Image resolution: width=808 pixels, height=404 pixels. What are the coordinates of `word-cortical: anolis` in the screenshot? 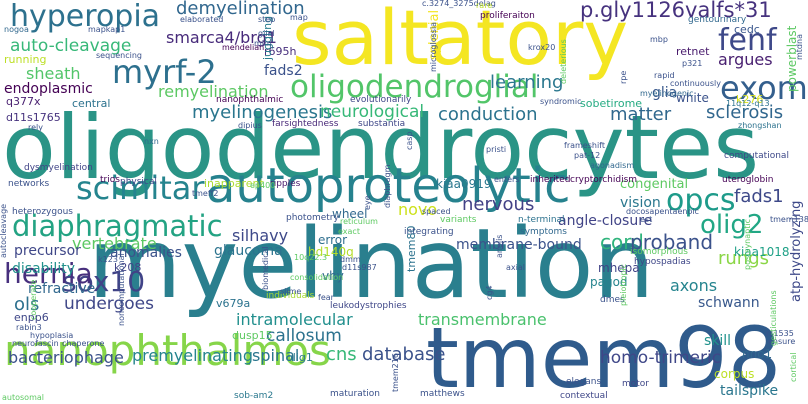 It's located at (499, 246).